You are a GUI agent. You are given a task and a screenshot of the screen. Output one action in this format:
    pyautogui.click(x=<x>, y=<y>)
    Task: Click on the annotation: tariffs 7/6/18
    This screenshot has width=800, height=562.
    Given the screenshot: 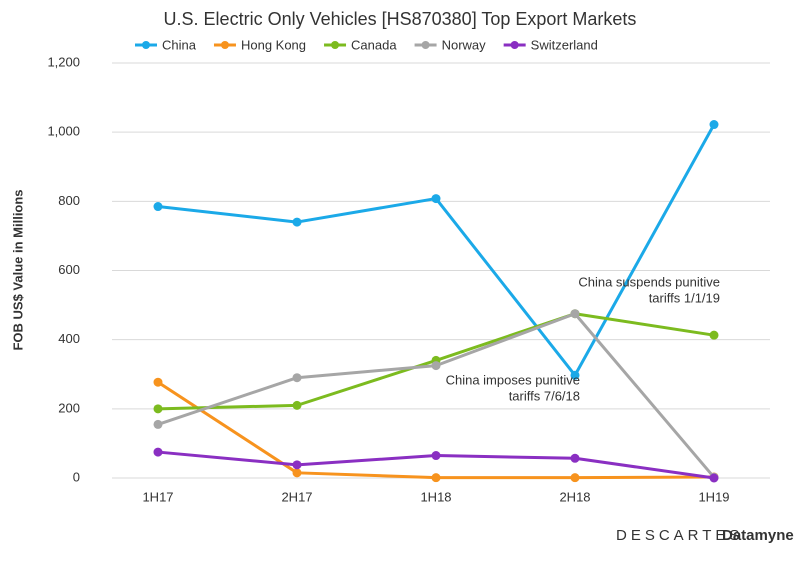 What is the action you would take?
    pyautogui.click(x=544, y=395)
    